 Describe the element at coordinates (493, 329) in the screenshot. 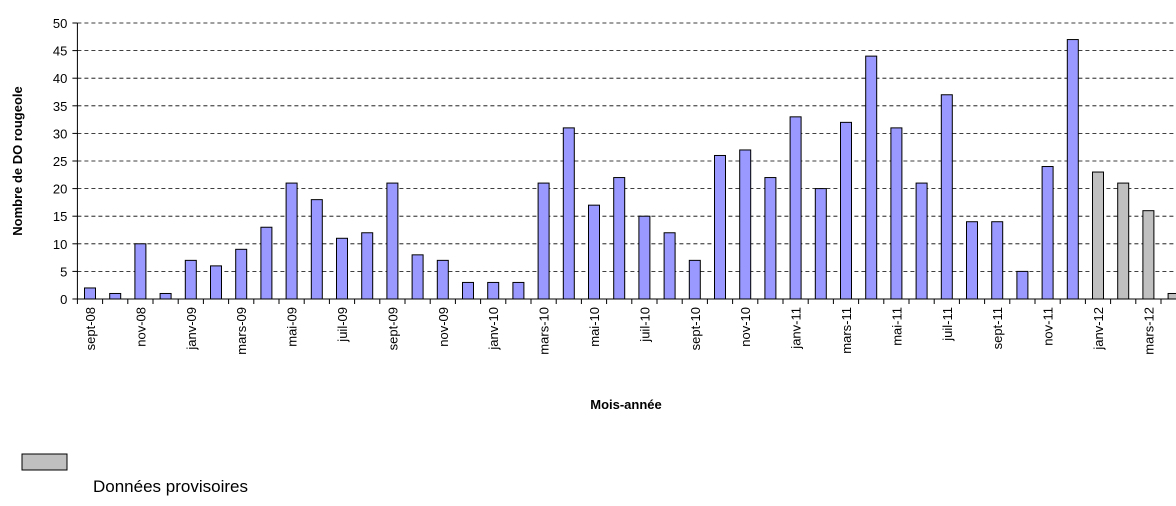

I see `x-tick-label: janv-10` at that location.